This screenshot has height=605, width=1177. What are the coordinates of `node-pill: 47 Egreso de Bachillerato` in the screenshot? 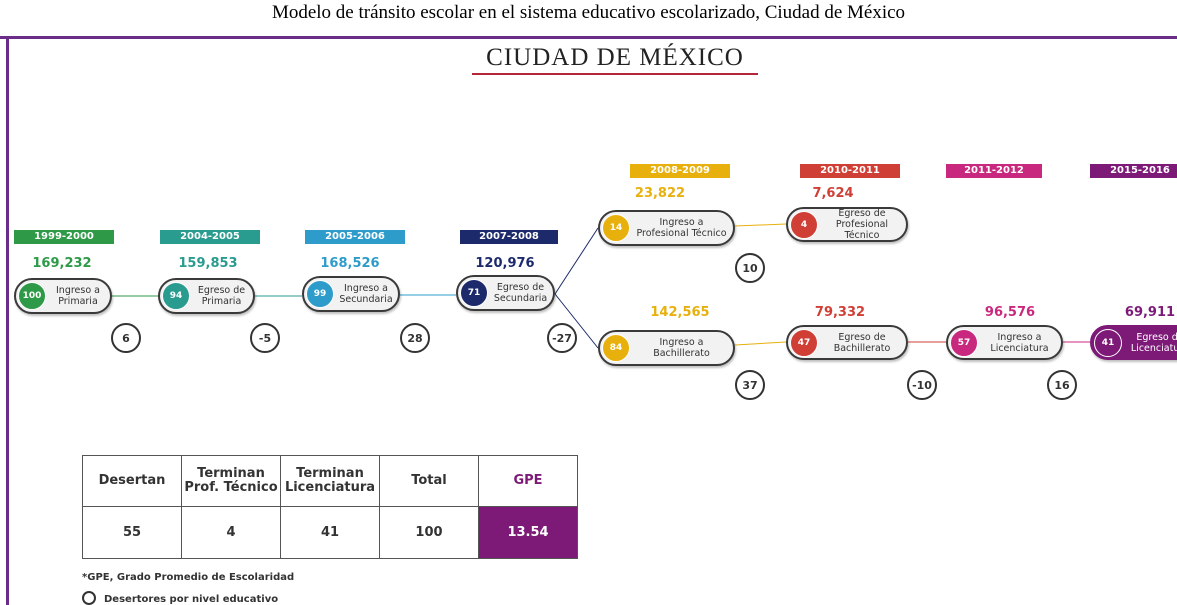 It's located at (847, 342).